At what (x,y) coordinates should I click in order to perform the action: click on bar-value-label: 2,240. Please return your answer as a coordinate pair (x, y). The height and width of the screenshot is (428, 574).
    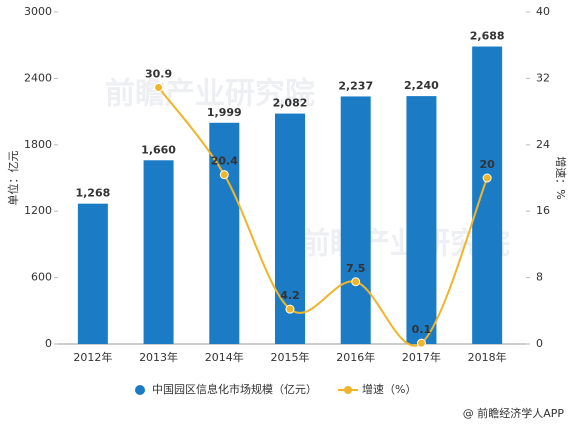
    Looking at the image, I should click on (421, 85).